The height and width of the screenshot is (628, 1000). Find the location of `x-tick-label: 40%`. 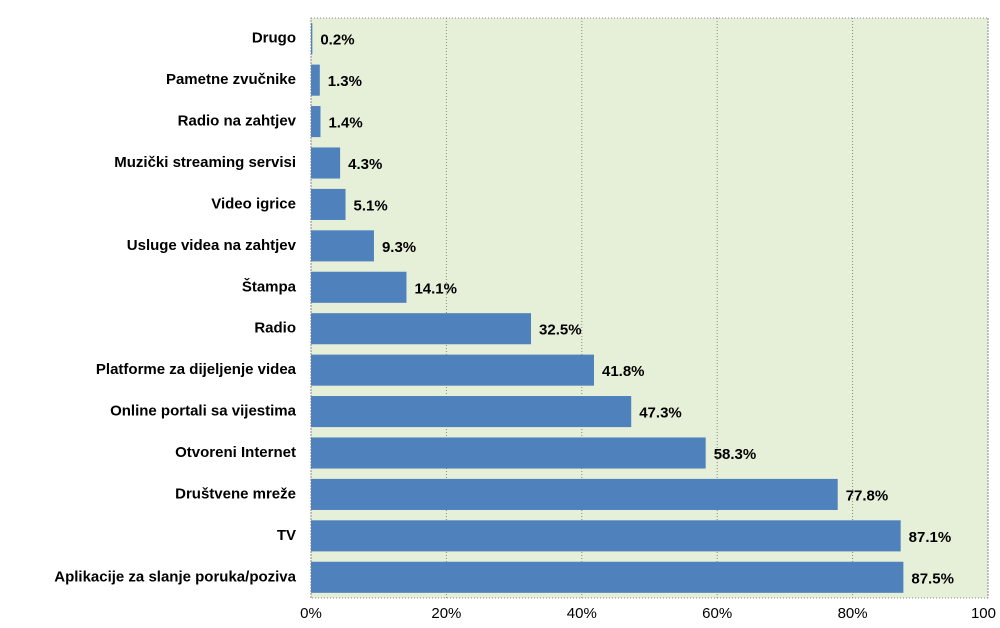

x-tick-label: 40% is located at coordinates (582, 613).